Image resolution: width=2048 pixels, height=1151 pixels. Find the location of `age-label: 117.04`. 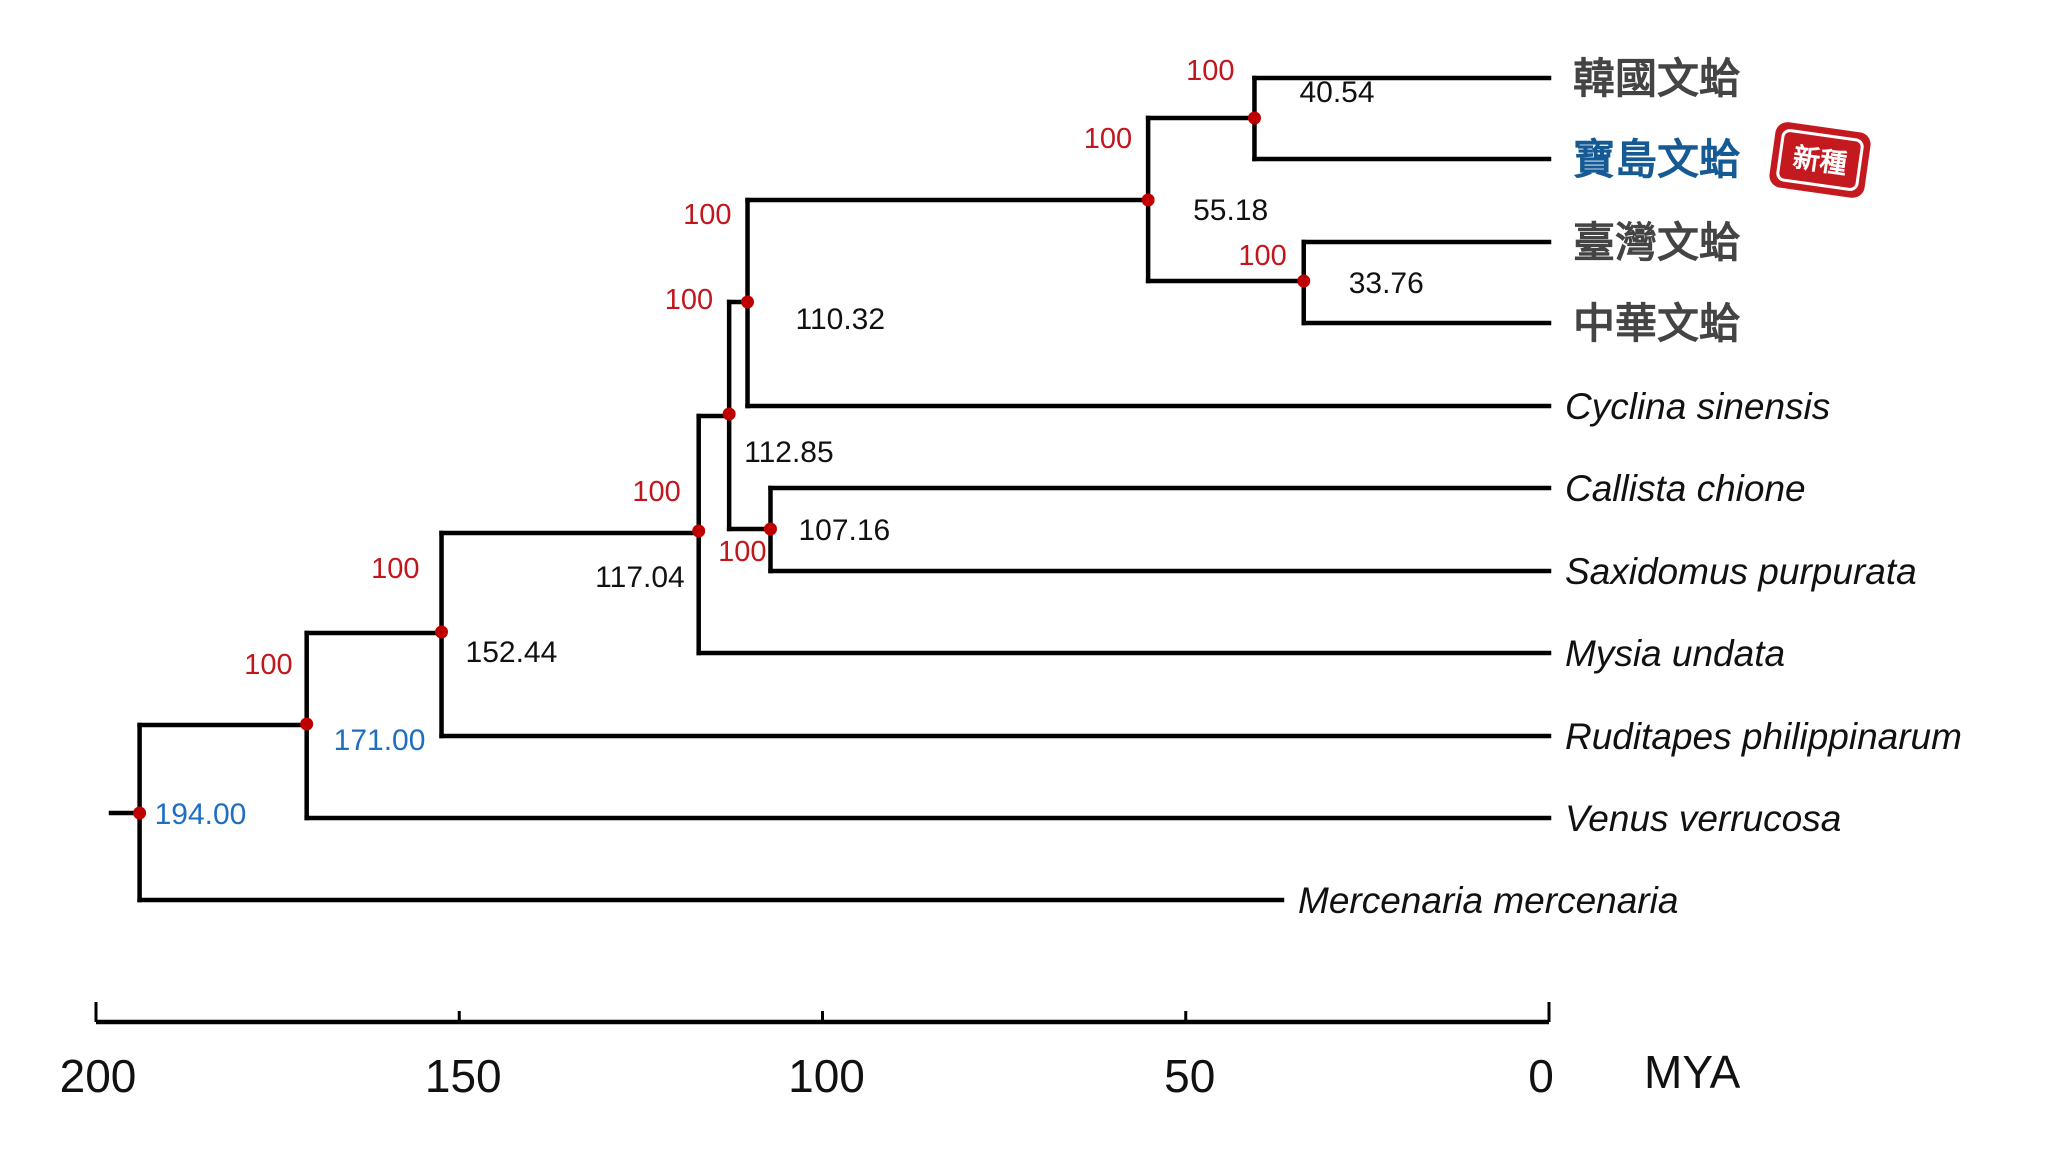

age-label: 117.04 is located at coordinates (640, 577).